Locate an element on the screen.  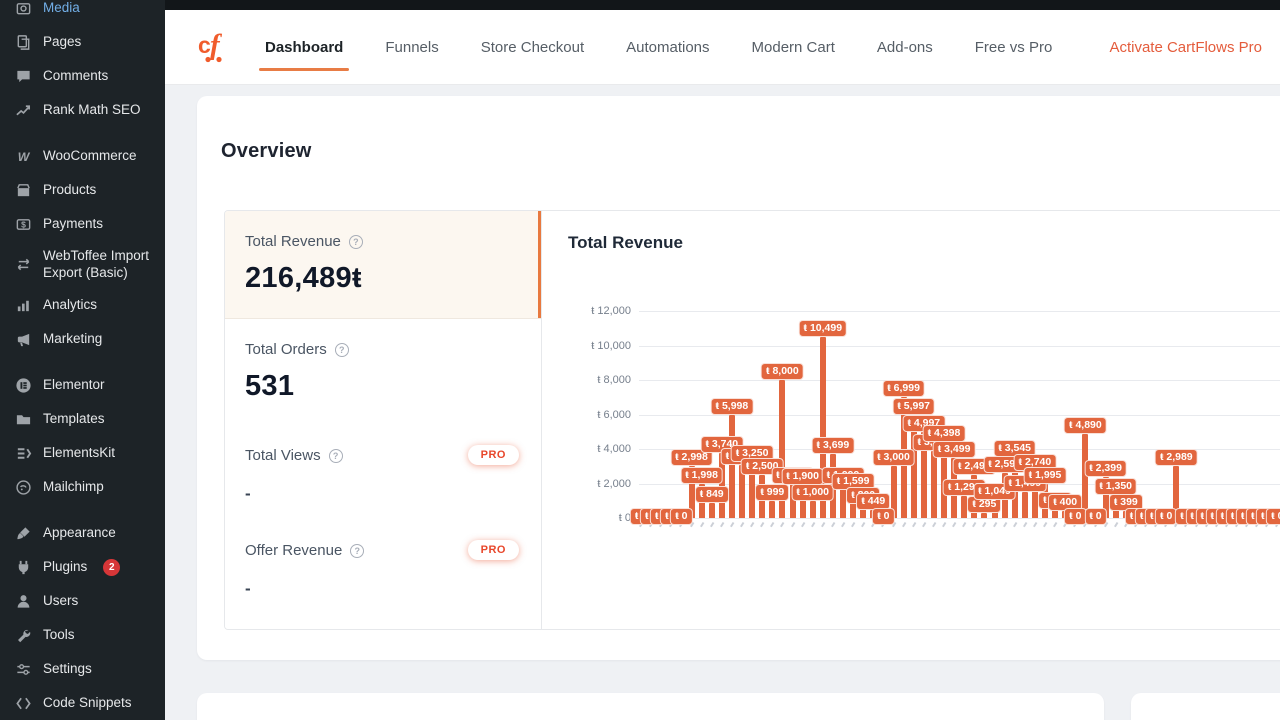
bar-value-pill: ŧ 8,000 is located at coordinates (782, 371).